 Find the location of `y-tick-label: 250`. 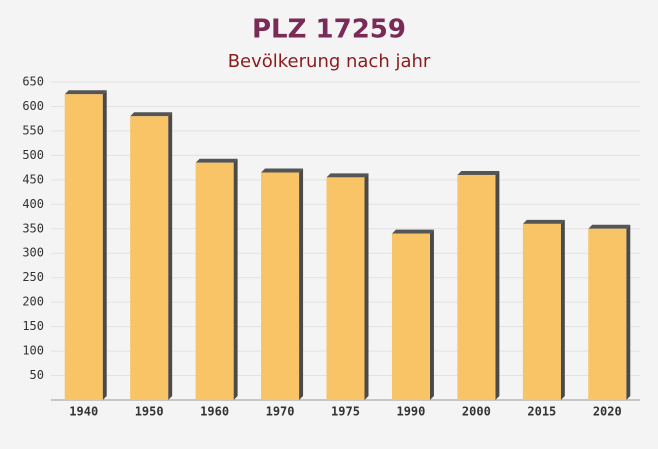

y-tick-label: 250 is located at coordinates (33, 277).